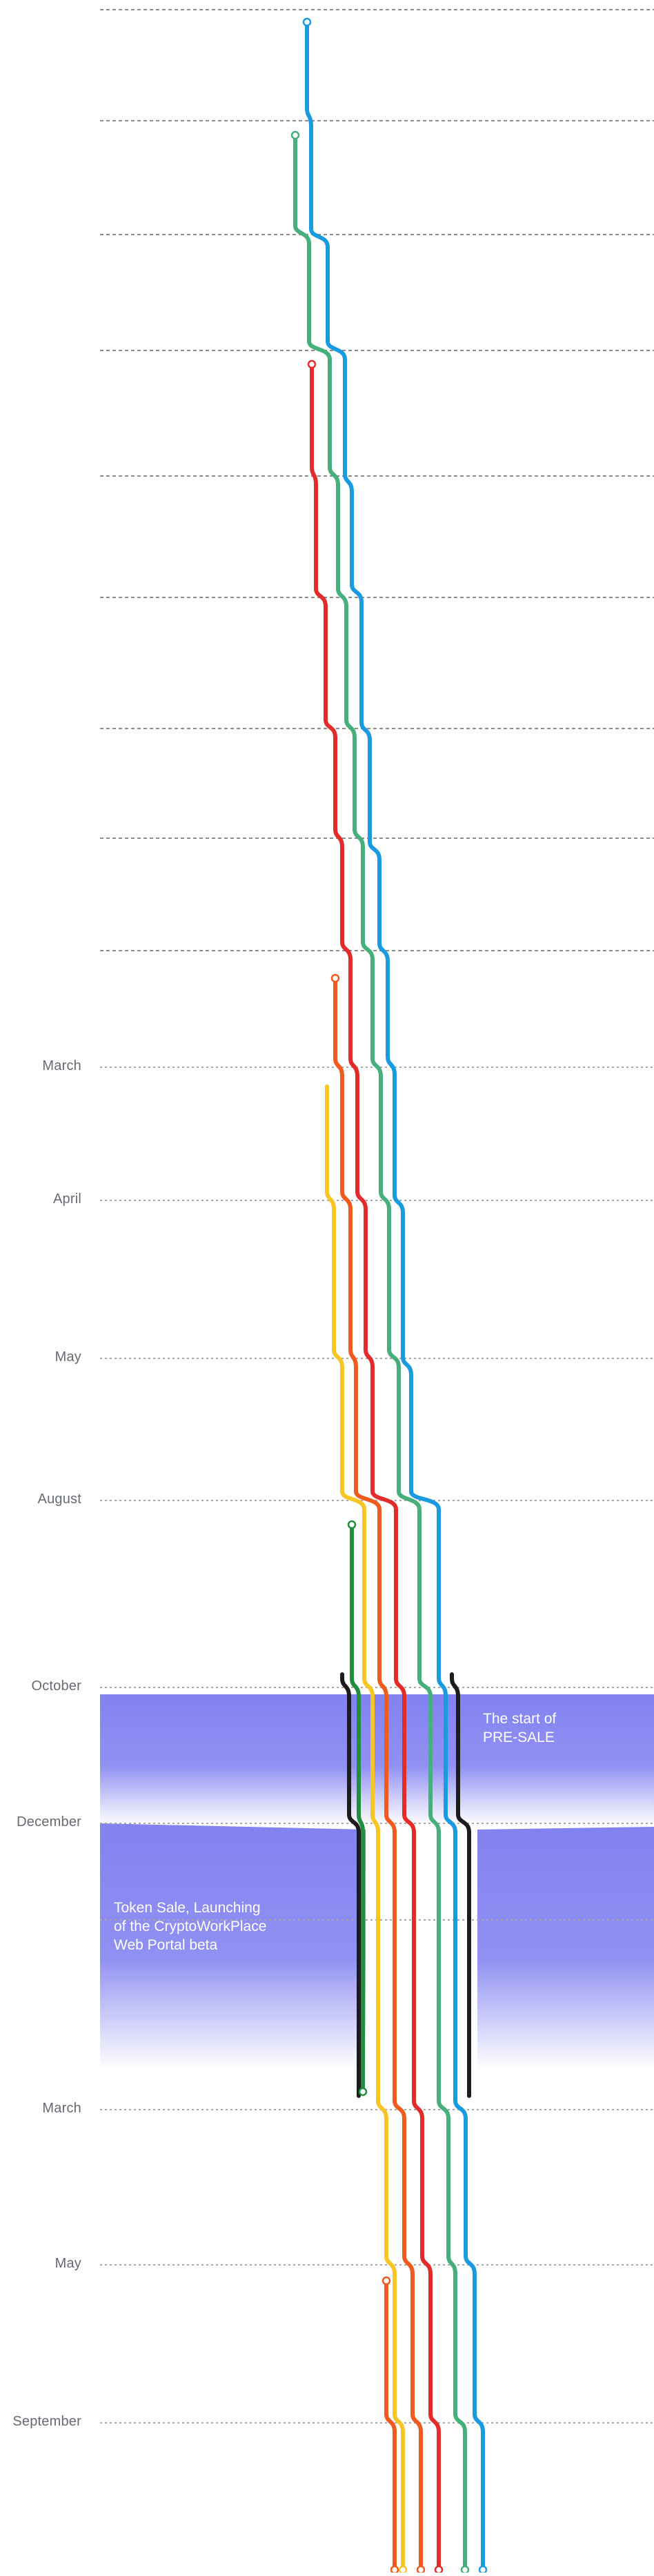 Image resolution: width=654 pixels, height=2576 pixels. I want to click on month-label-may-1: May, so click(67, 1357).